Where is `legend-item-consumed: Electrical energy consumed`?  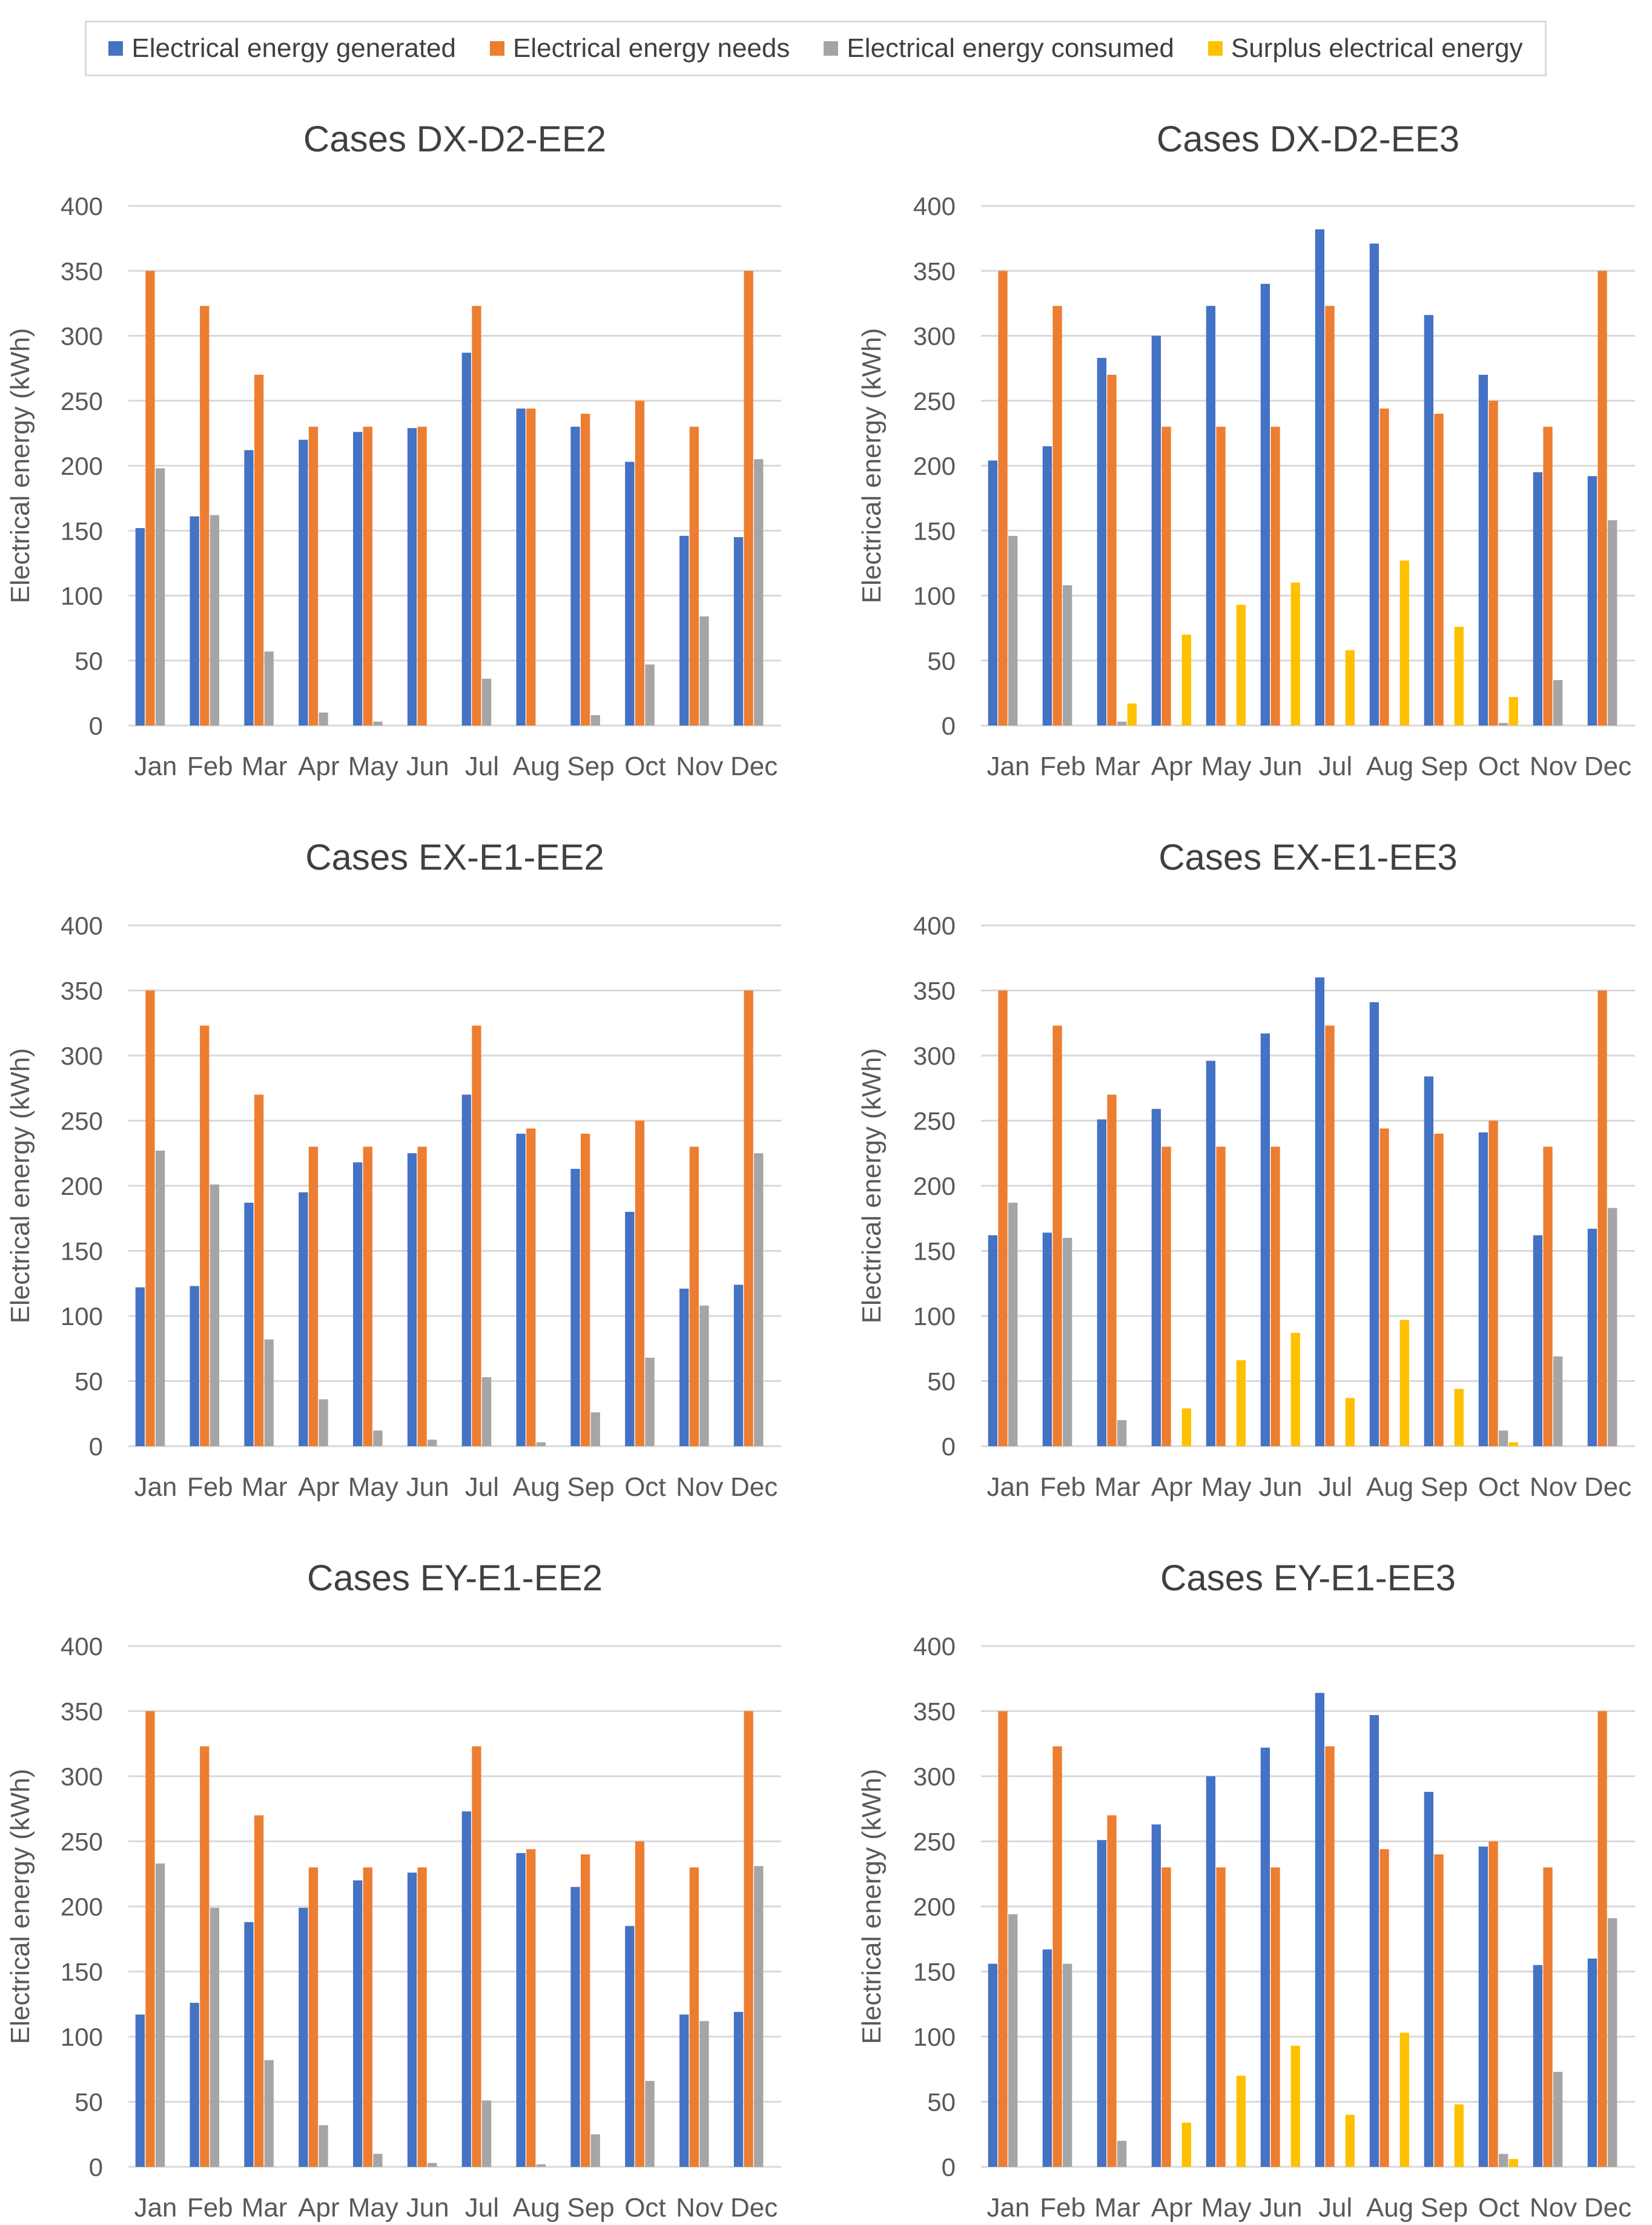
legend-item-consumed: Electrical energy consumed is located at coordinates (999, 48).